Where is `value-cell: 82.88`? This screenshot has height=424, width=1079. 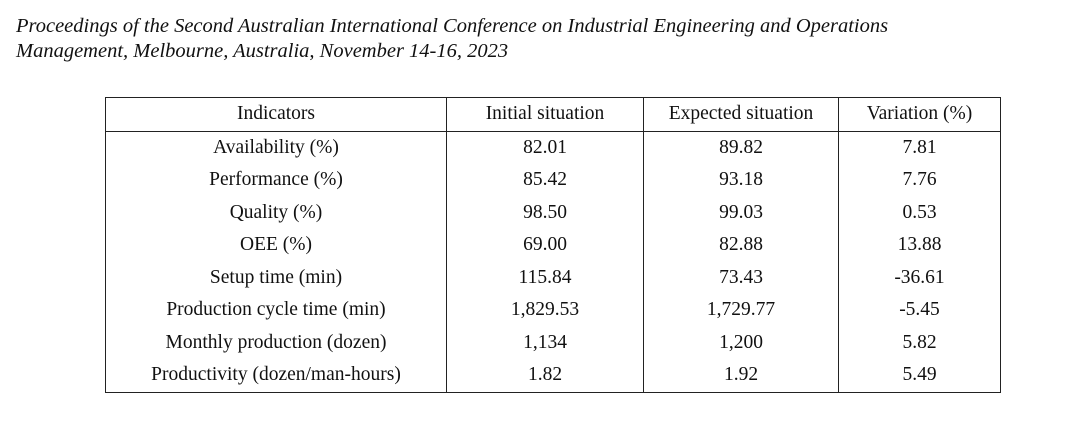 value-cell: 82.88 is located at coordinates (741, 245).